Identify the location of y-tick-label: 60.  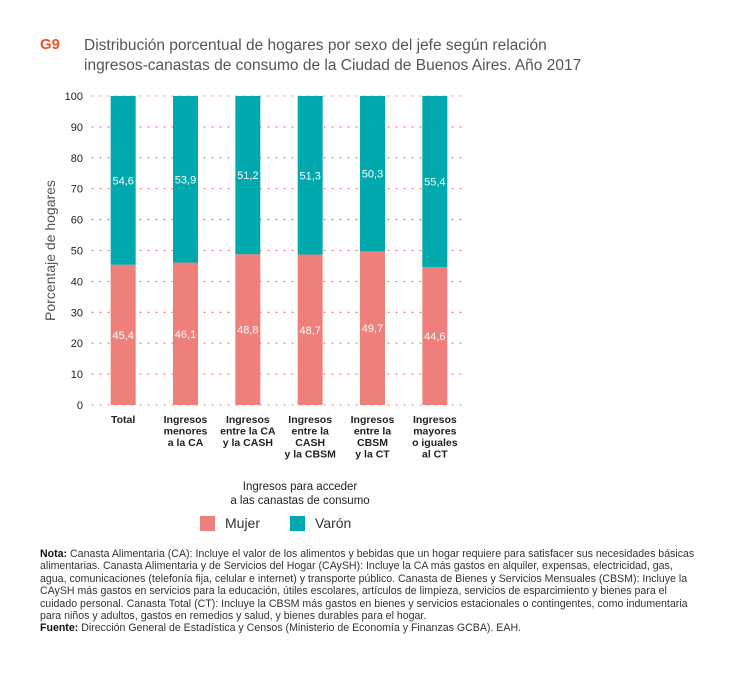
(77, 221).